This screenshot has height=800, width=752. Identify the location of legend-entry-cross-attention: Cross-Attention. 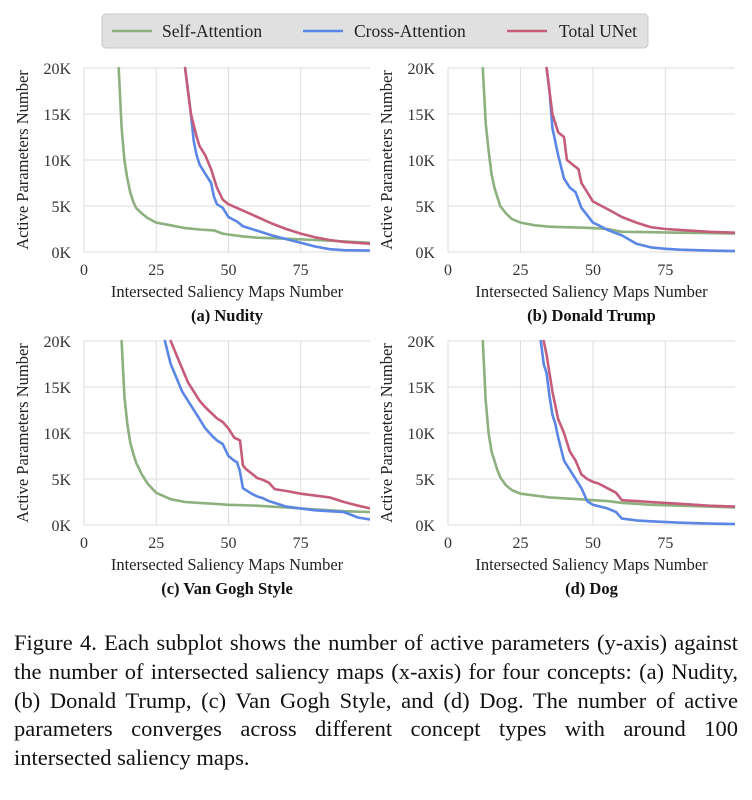
(384, 31).